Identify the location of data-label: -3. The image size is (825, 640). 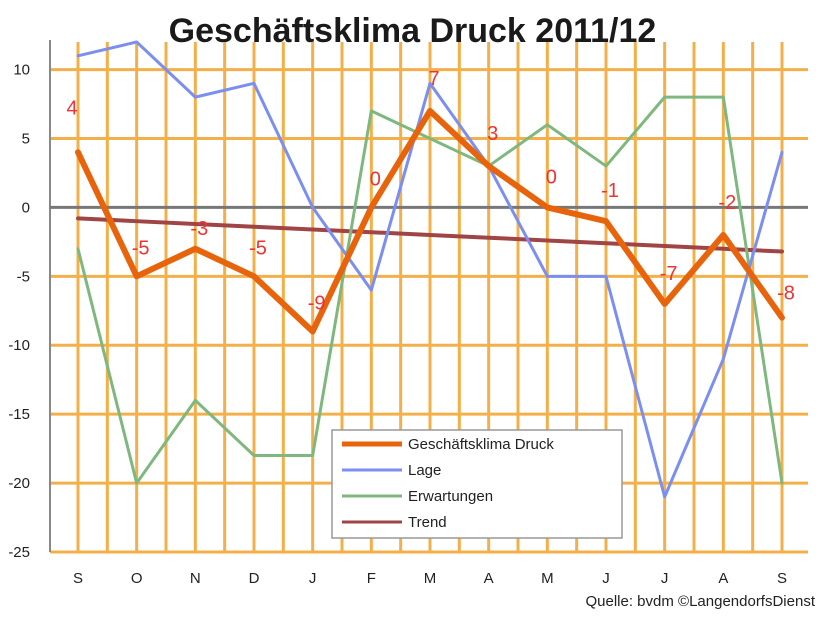
(199, 229).